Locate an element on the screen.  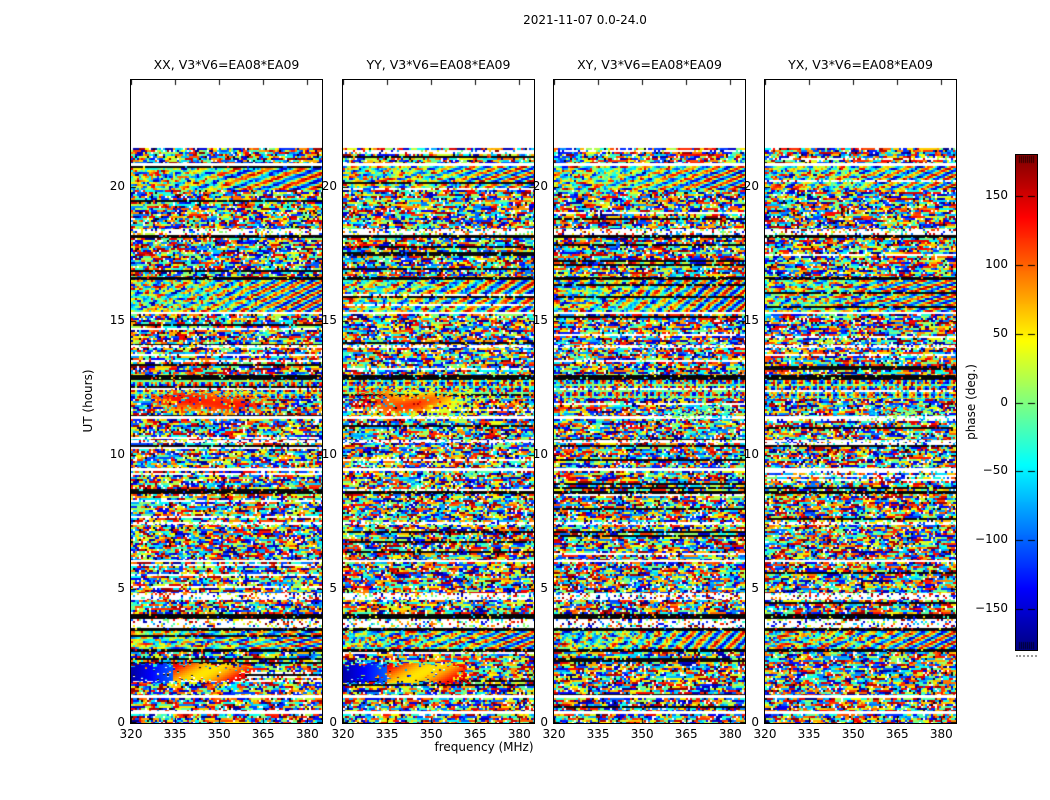
subplot-title-xy: XY, V3*V6=EA08*EA09 is located at coordinates (649, 64).